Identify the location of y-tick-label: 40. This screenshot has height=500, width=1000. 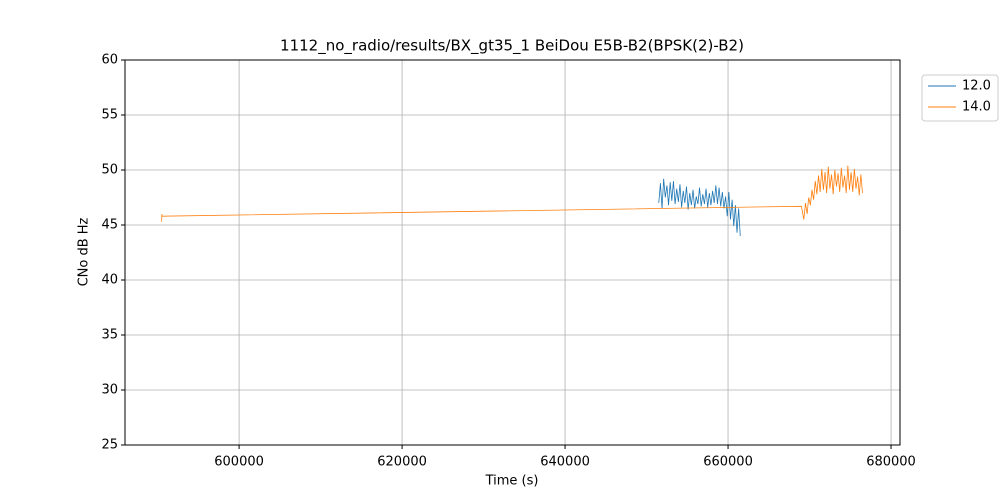
(109, 280).